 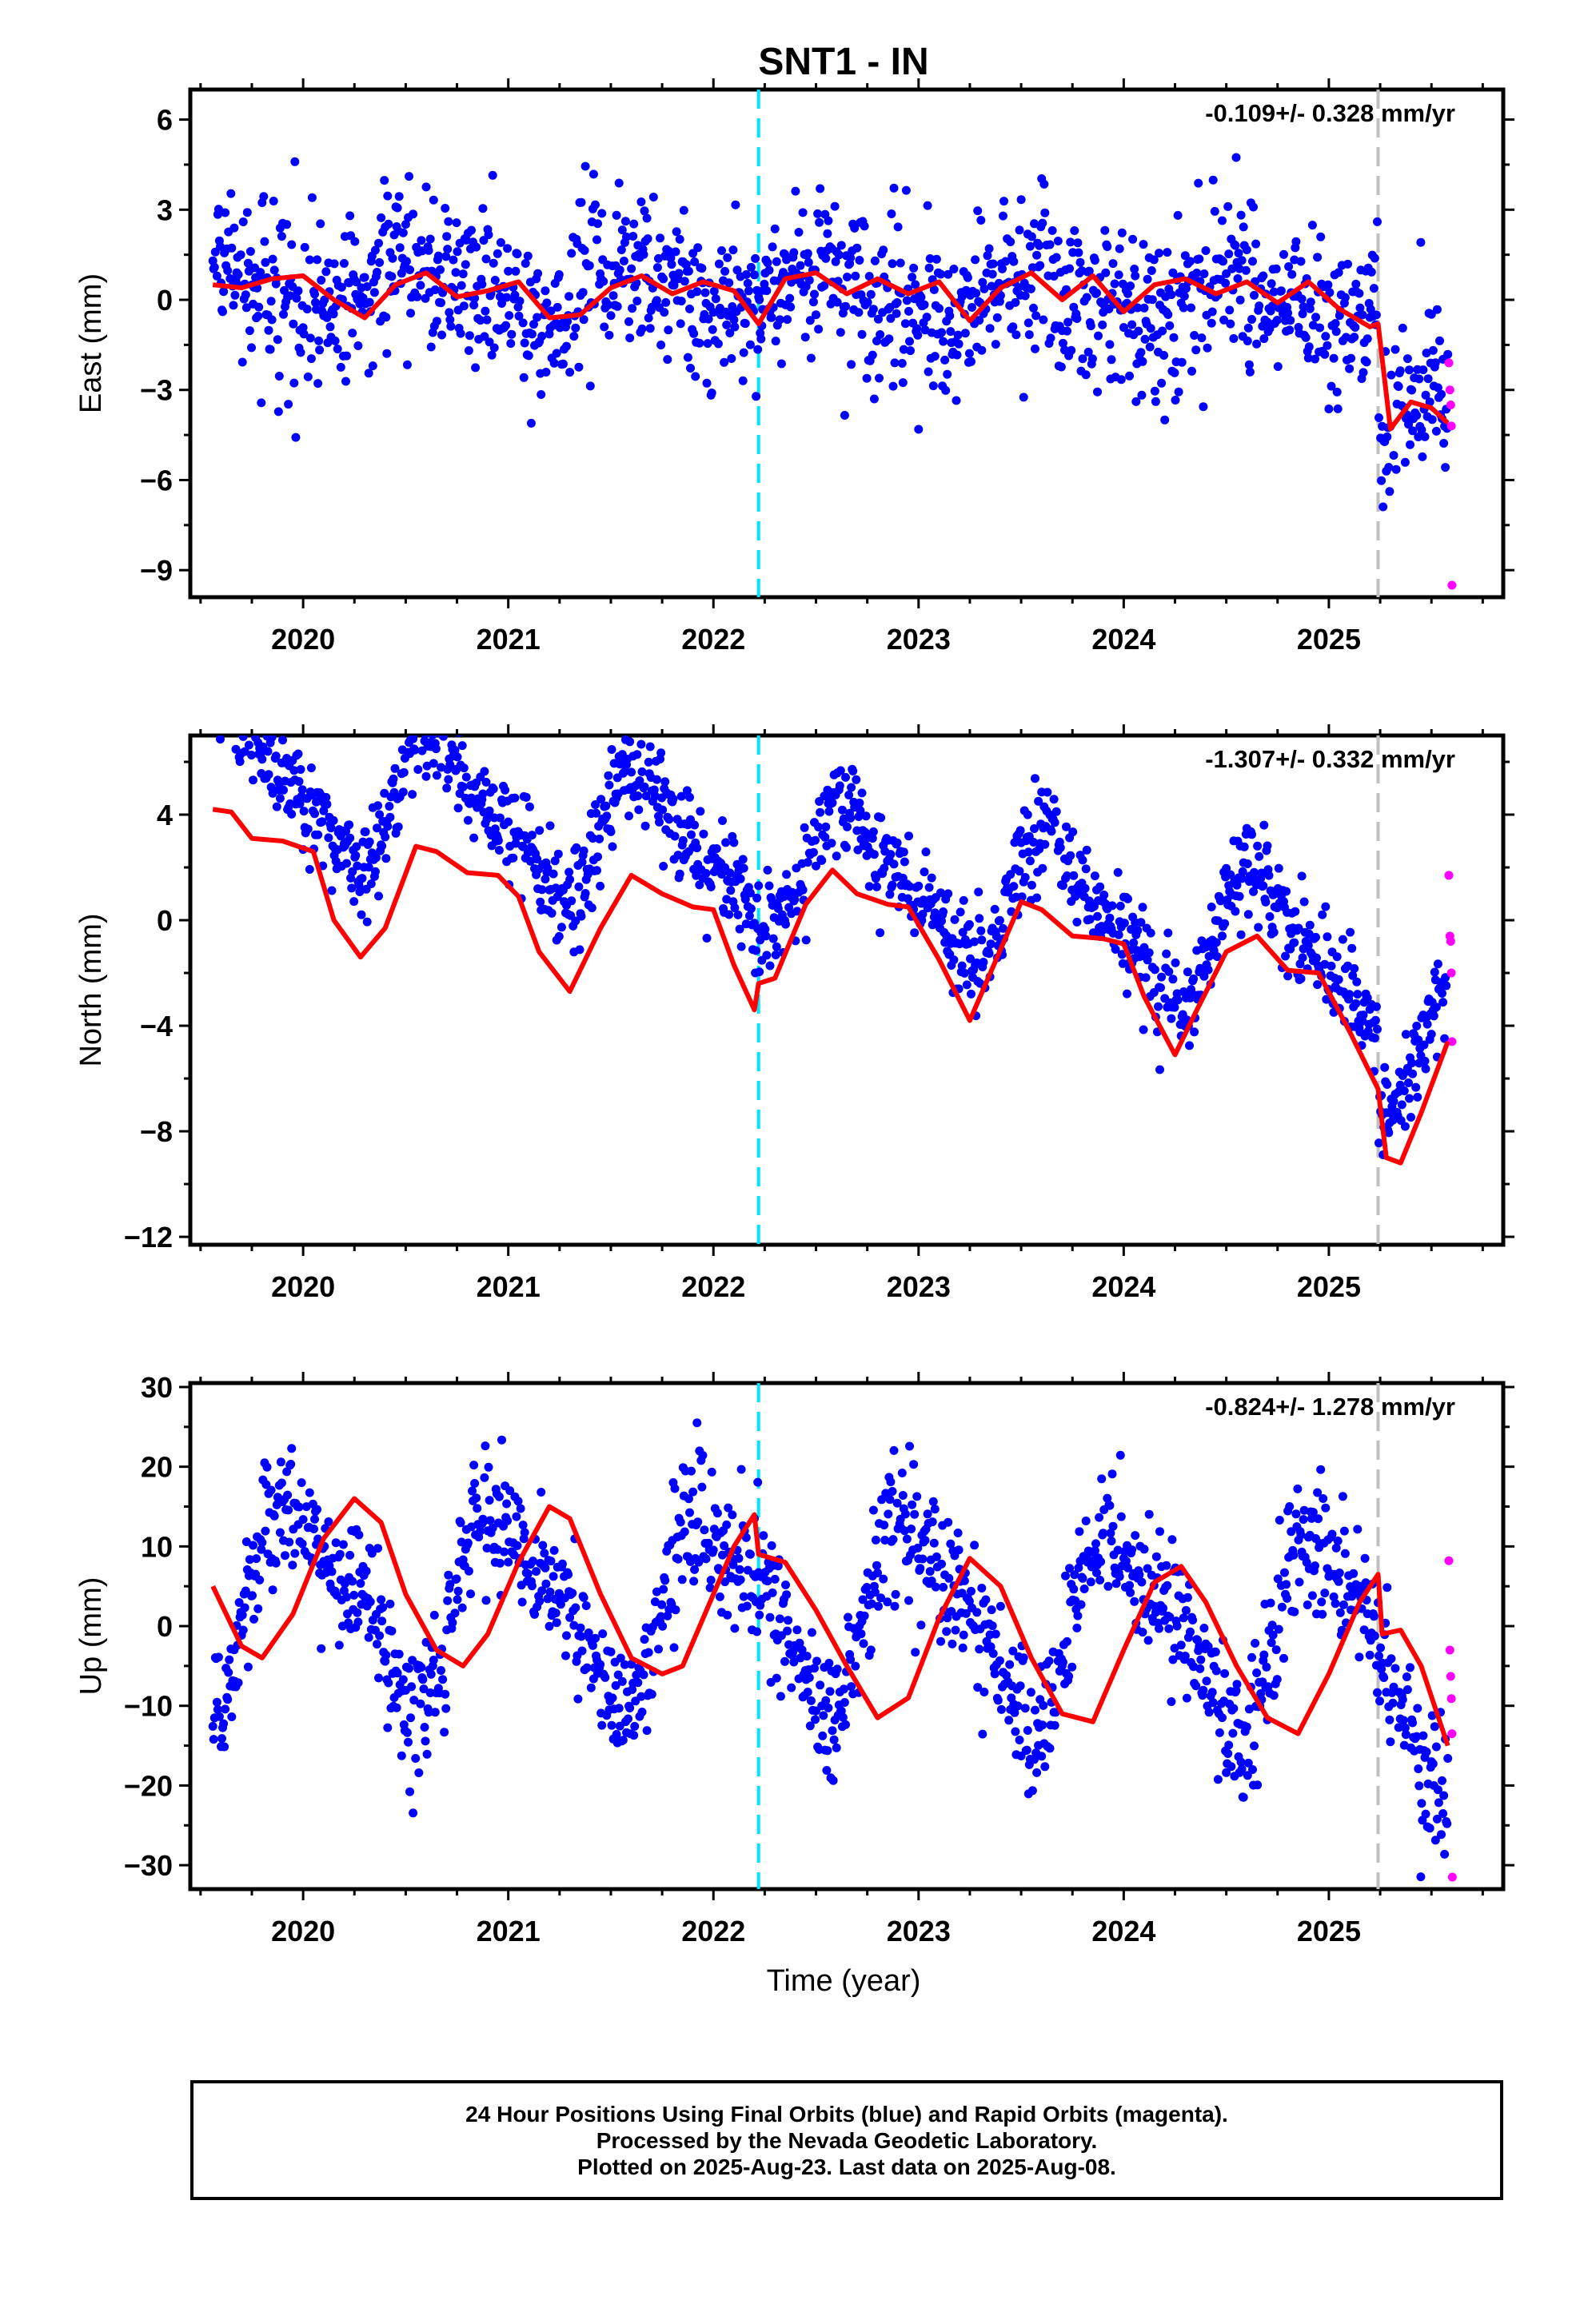 I want to click on x-tick-label-up: 2021, so click(x=509, y=1931).